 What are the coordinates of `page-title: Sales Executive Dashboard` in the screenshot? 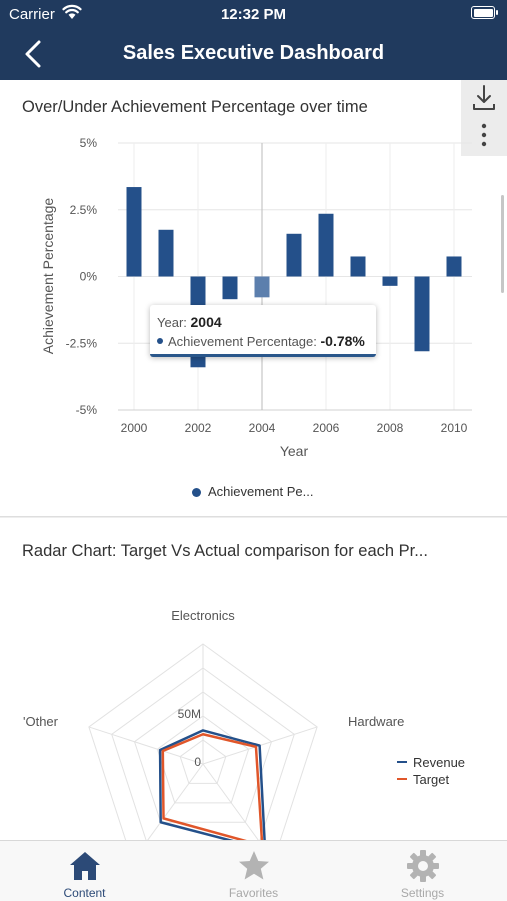 It's located at (253, 53).